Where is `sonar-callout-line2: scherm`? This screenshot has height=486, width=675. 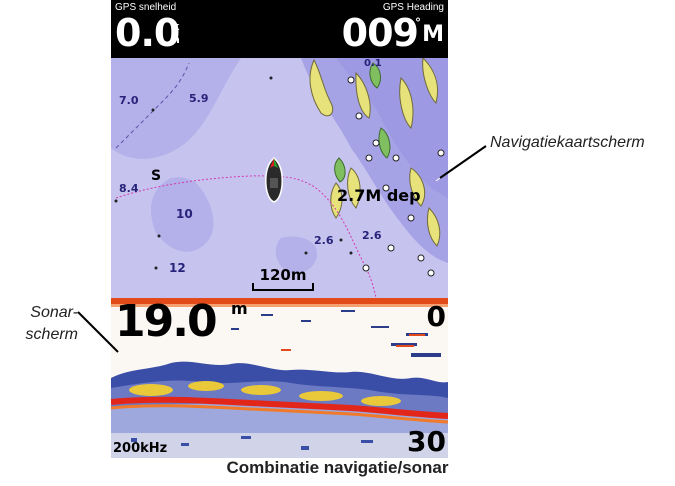 sonar-callout-line2: scherm is located at coordinates (51, 334).